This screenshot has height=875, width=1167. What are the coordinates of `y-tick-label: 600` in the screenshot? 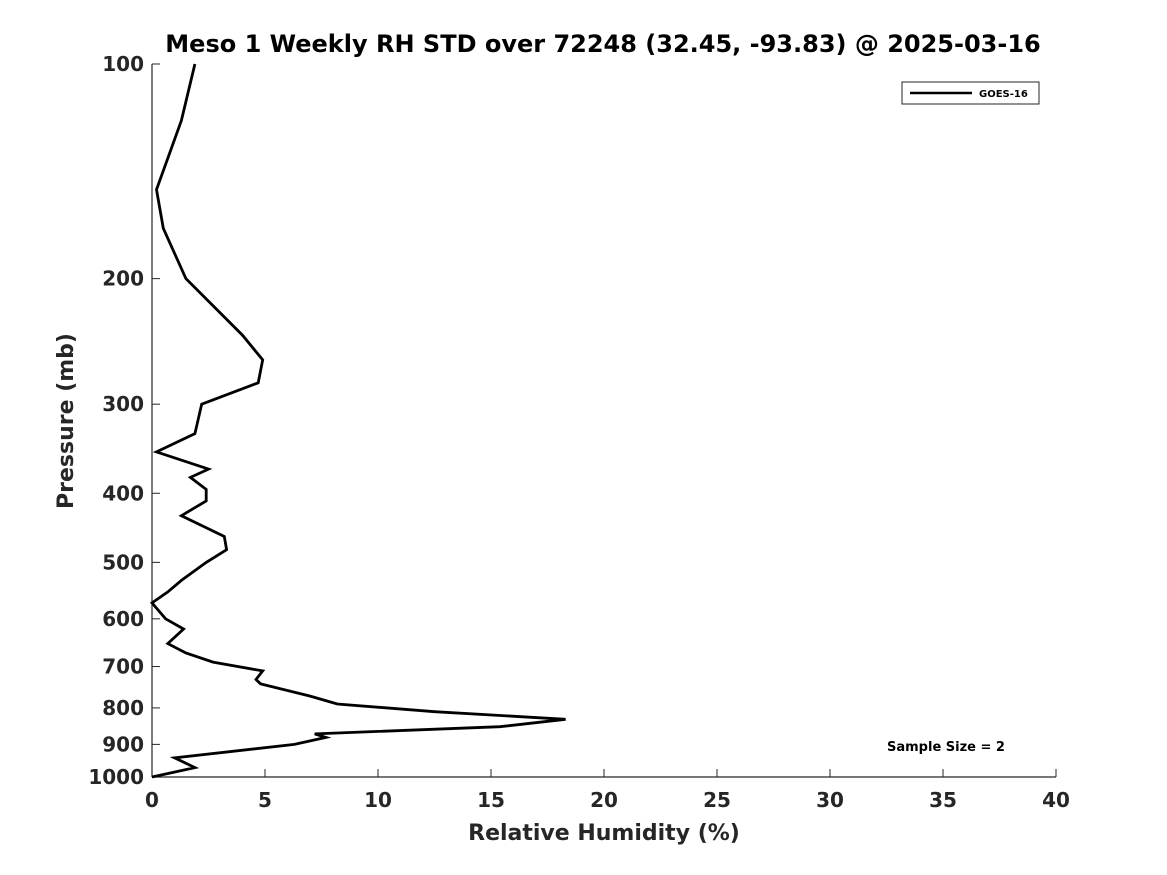 It's located at (123, 619).